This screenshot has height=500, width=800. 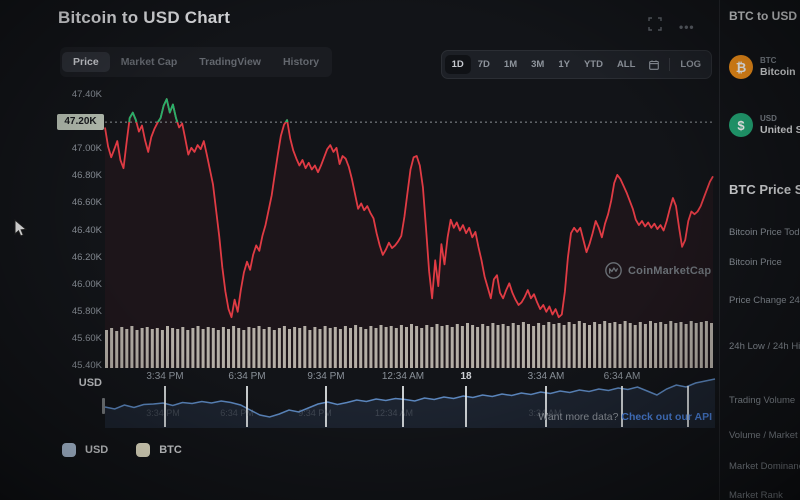 I want to click on y-axis-unit-label: USD, so click(x=90, y=383).